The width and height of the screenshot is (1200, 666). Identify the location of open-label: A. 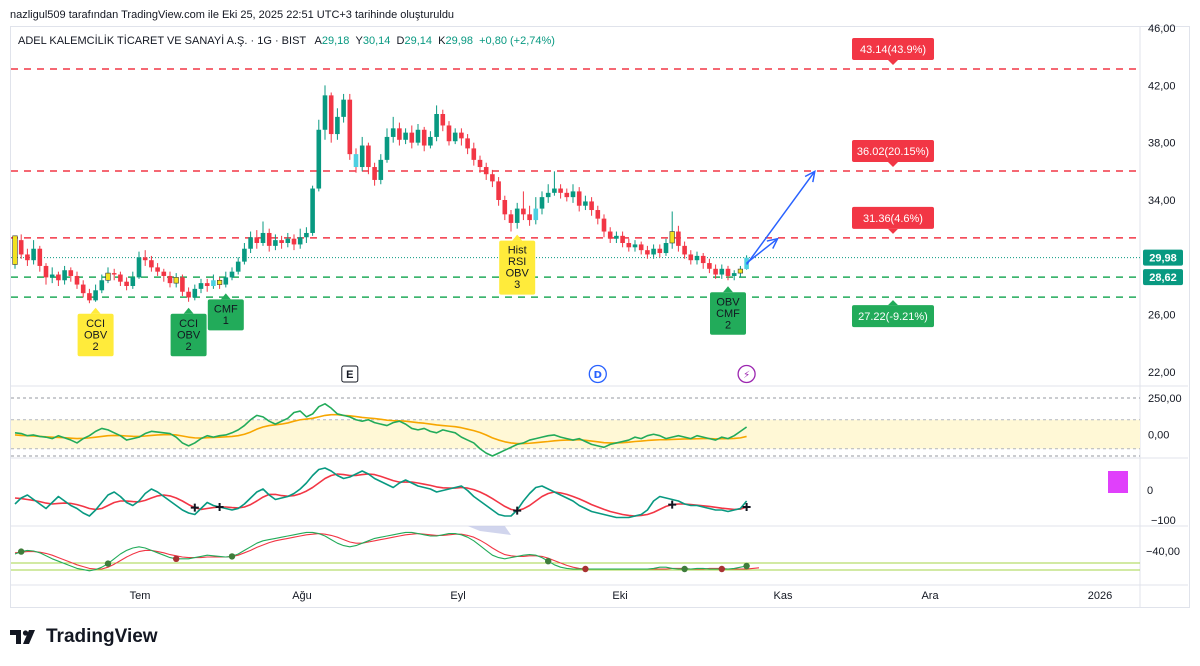
(318, 41).